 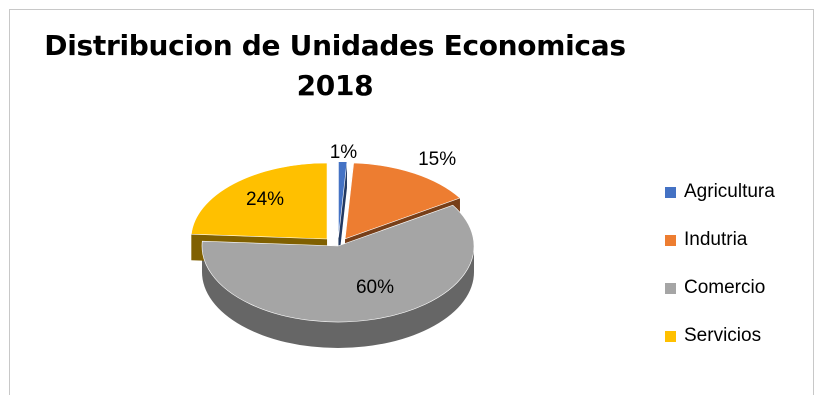 I want to click on data-label-servicios: 24%, so click(x=265, y=199).